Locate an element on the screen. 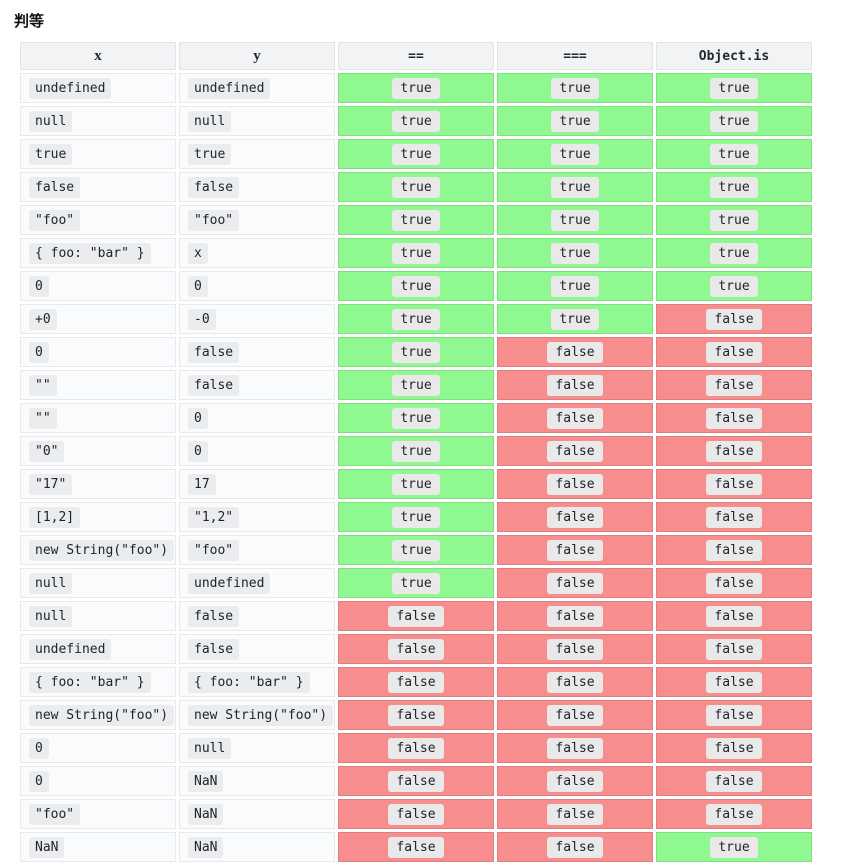  y-value-cell: 0 is located at coordinates (257, 418).